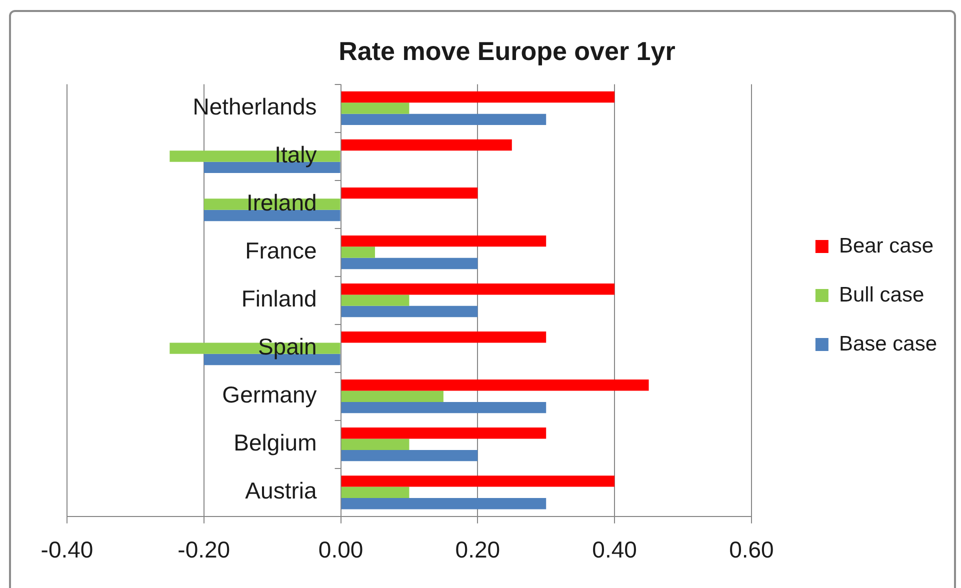 This screenshot has height=588, width=961. I want to click on y-tick-label: Finland, so click(279, 299).